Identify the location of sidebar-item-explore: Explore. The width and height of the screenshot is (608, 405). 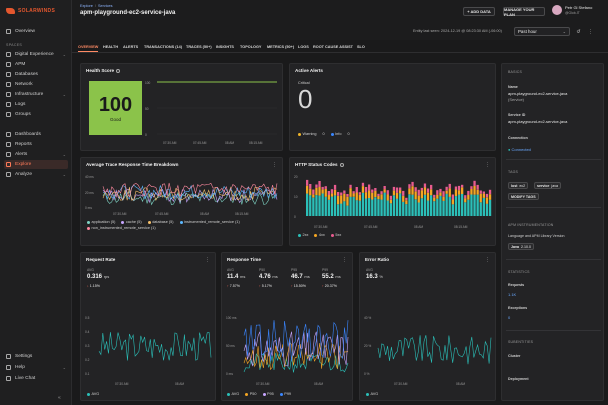
(36, 164).